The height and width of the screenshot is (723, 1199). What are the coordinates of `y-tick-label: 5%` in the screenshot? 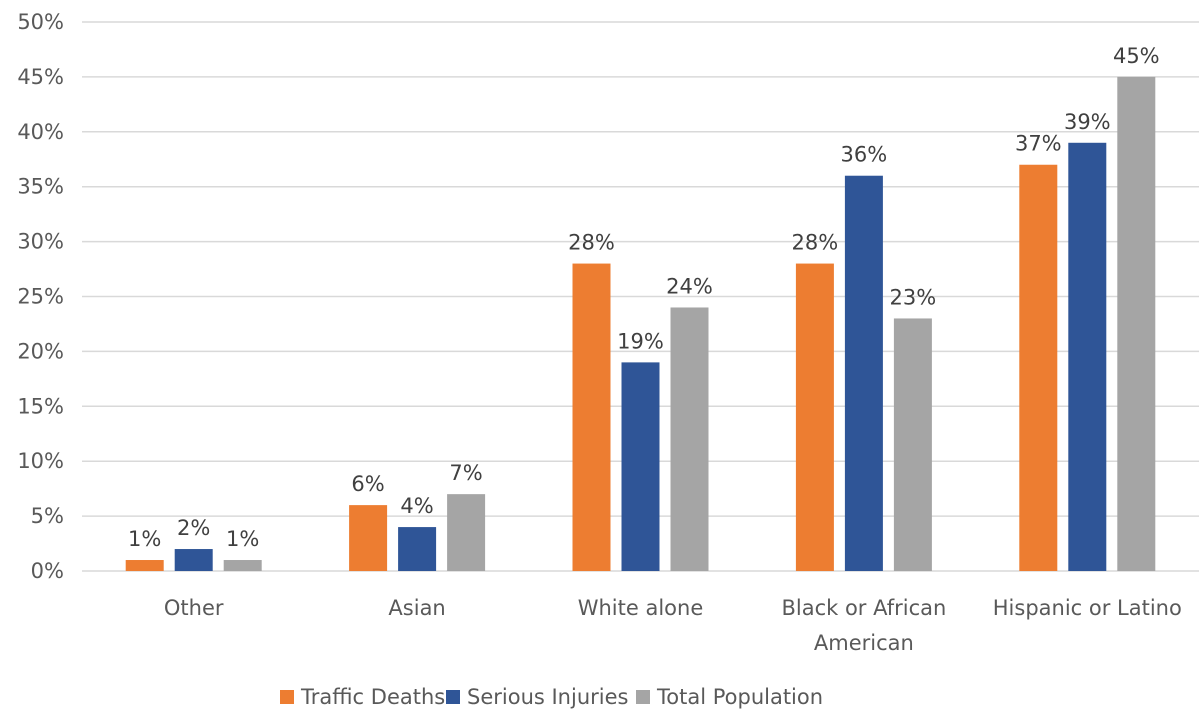 It's located at (47, 516).